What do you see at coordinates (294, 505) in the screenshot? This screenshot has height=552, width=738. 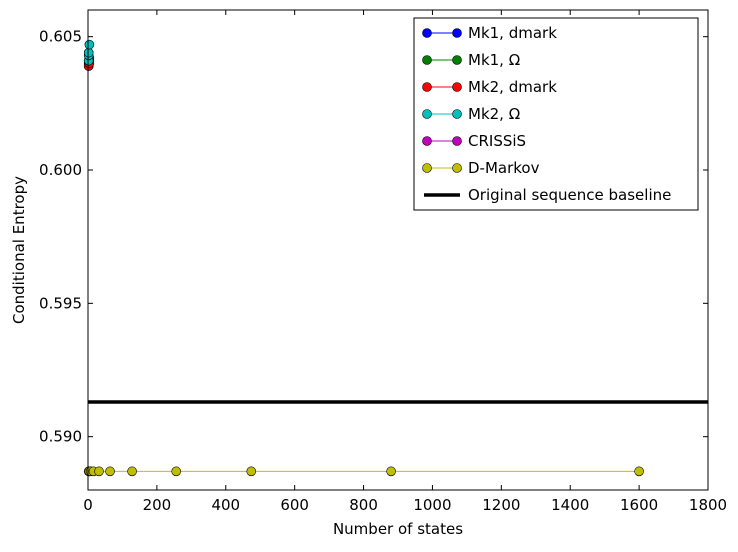 I see `x-tick-label: 600` at bounding box center [294, 505].